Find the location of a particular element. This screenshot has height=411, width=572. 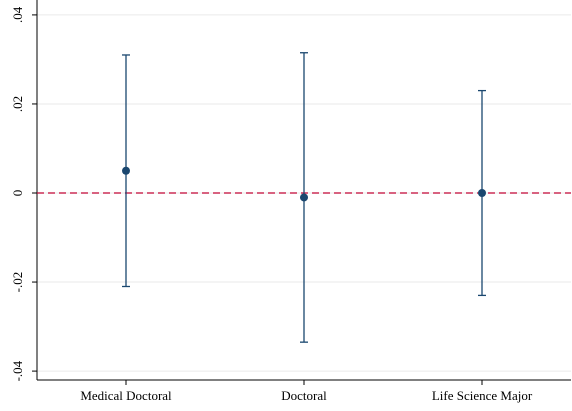

y-tick-label: .02 is located at coordinates (17, 104).